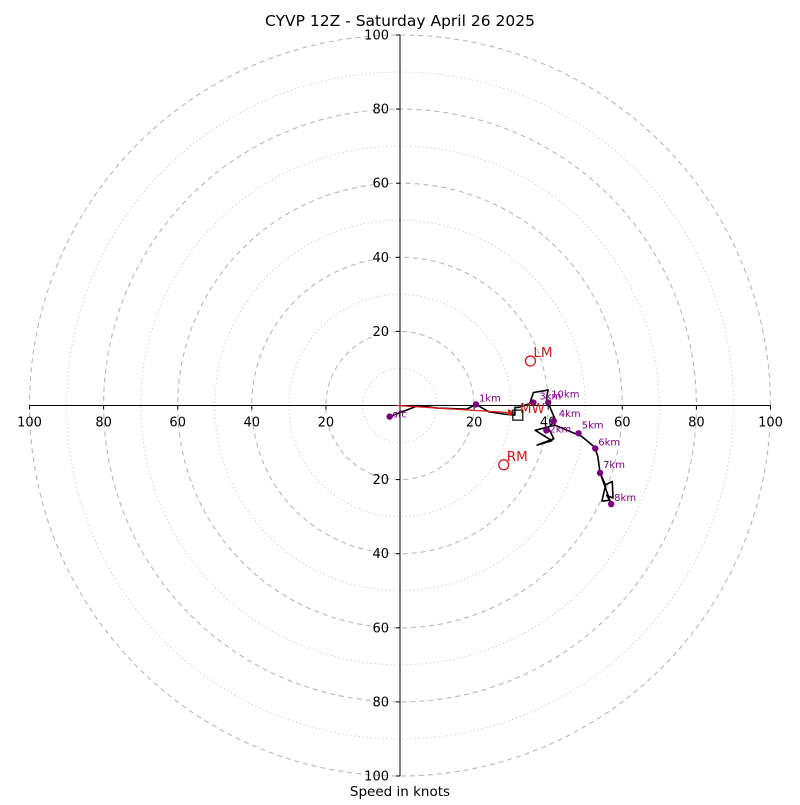  What do you see at coordinates (252, 423) in the screenshot?
I see `x-tick-label: 40` at bounding box center [252, 423].